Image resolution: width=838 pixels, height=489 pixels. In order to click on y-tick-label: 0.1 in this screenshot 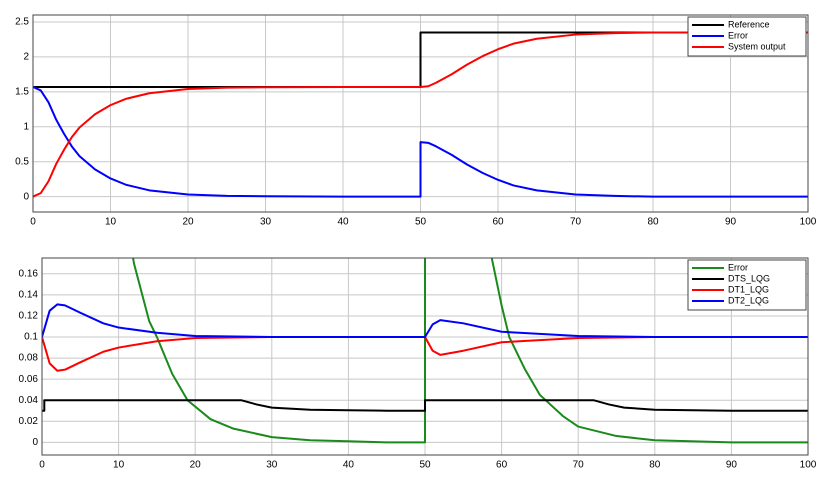, I will do `click(31, 337)`.